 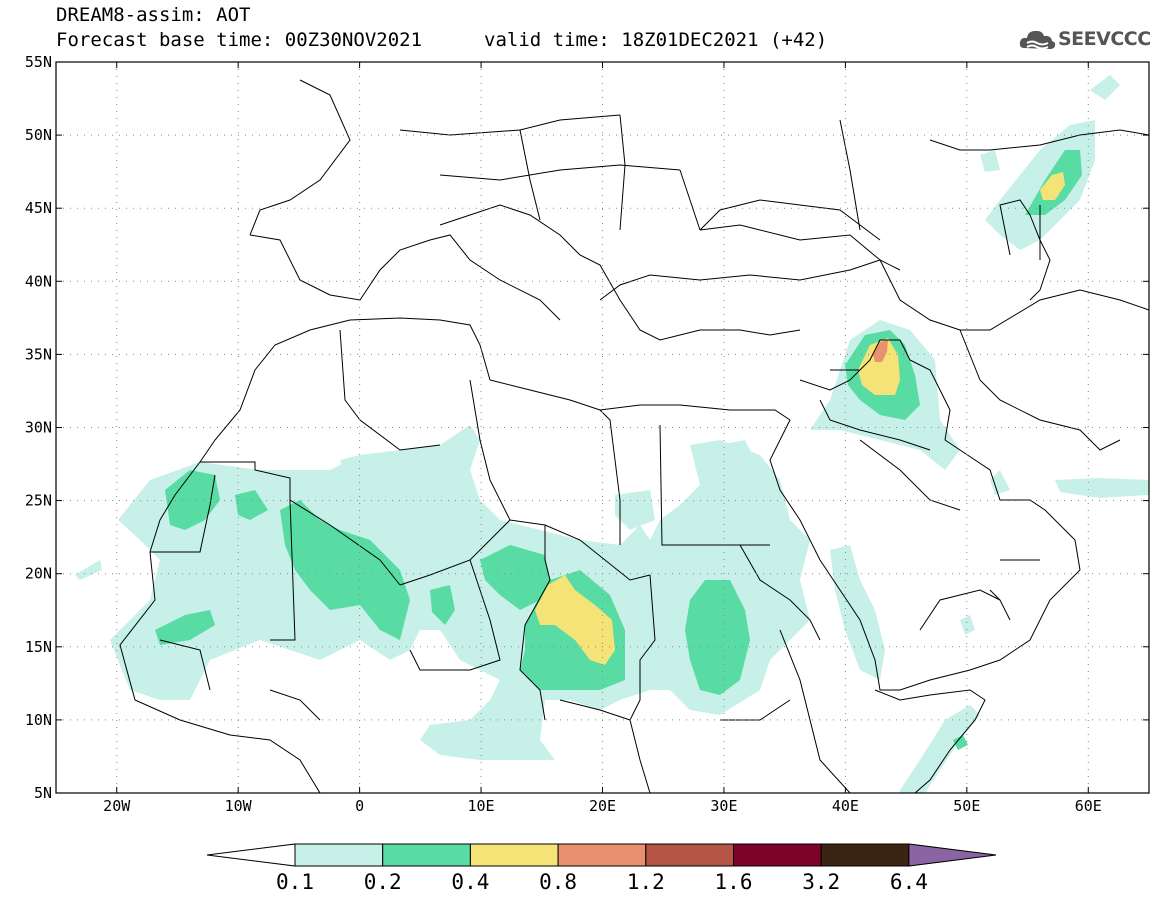 I want to click on colorbar-label: 0.2, so click(x=382, y=882).